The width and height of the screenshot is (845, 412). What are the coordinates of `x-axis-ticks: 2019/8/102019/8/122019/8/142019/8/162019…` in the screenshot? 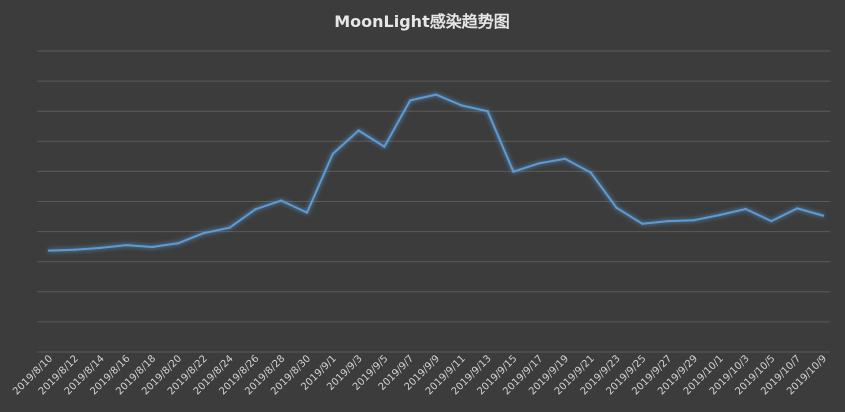 It's located at (420, 375).